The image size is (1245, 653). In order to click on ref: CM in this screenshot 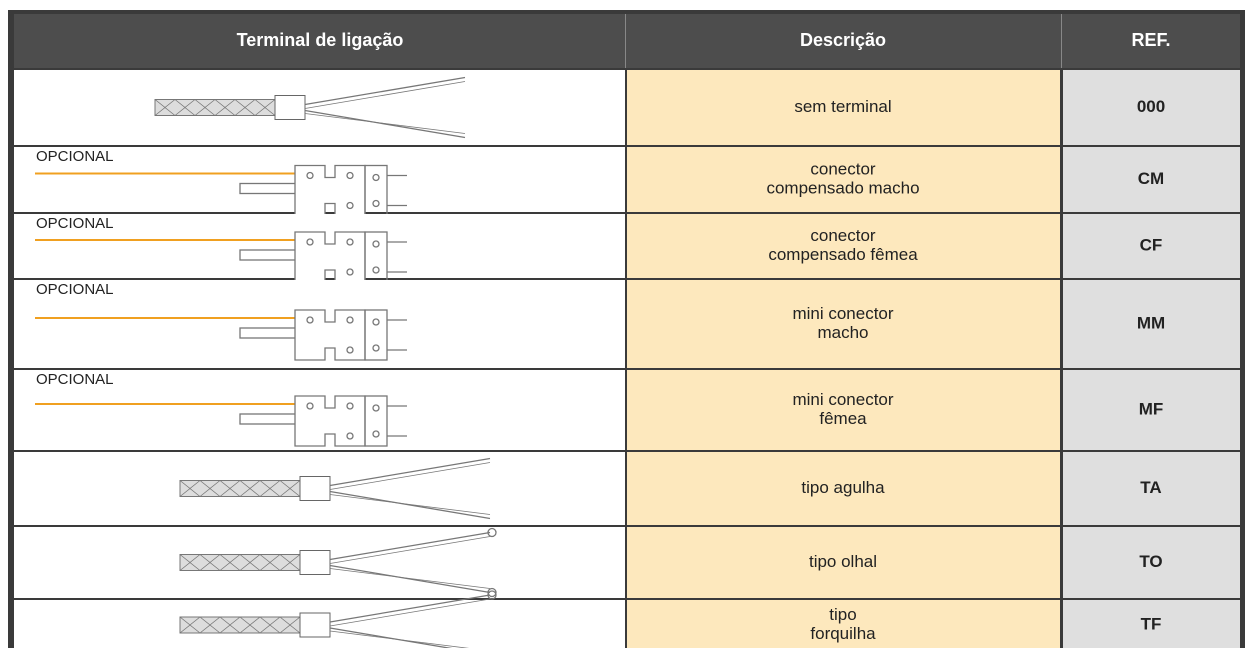, I will do `click(1151, 178)`.